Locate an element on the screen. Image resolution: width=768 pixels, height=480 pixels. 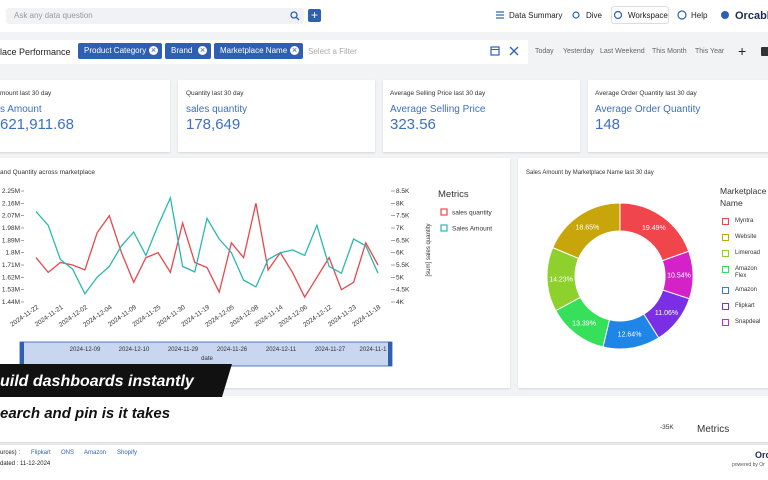
legend-label: sales quantity is located at coordinates (472, 213).